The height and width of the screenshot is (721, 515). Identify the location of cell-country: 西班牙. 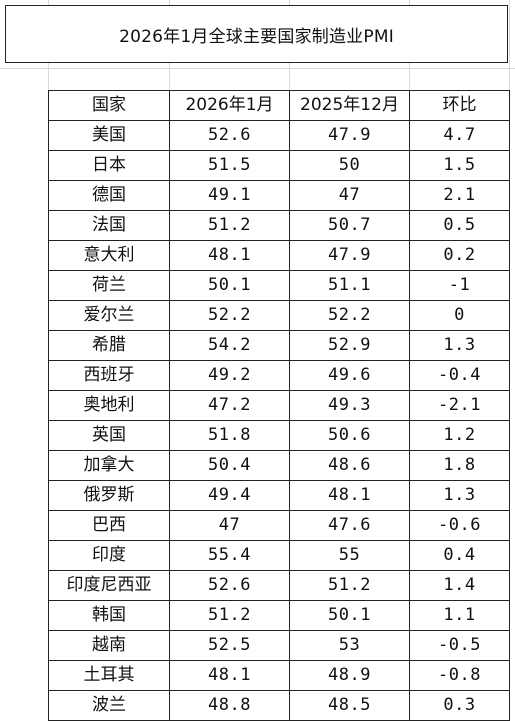
(109, 375).